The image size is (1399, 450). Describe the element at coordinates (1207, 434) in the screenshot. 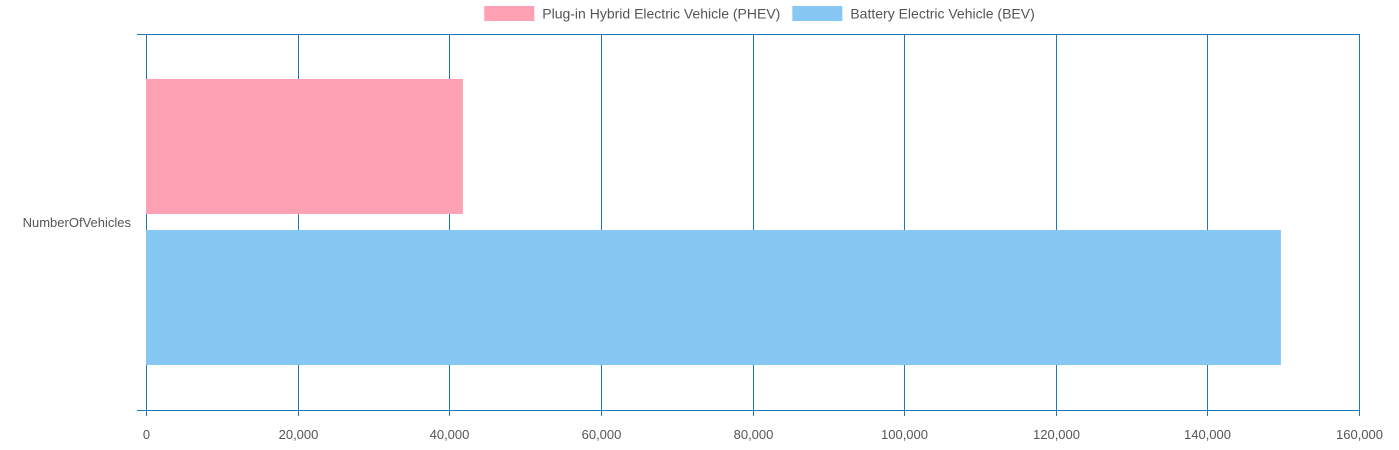

I see `x-tick-label: 140,000` at that location.